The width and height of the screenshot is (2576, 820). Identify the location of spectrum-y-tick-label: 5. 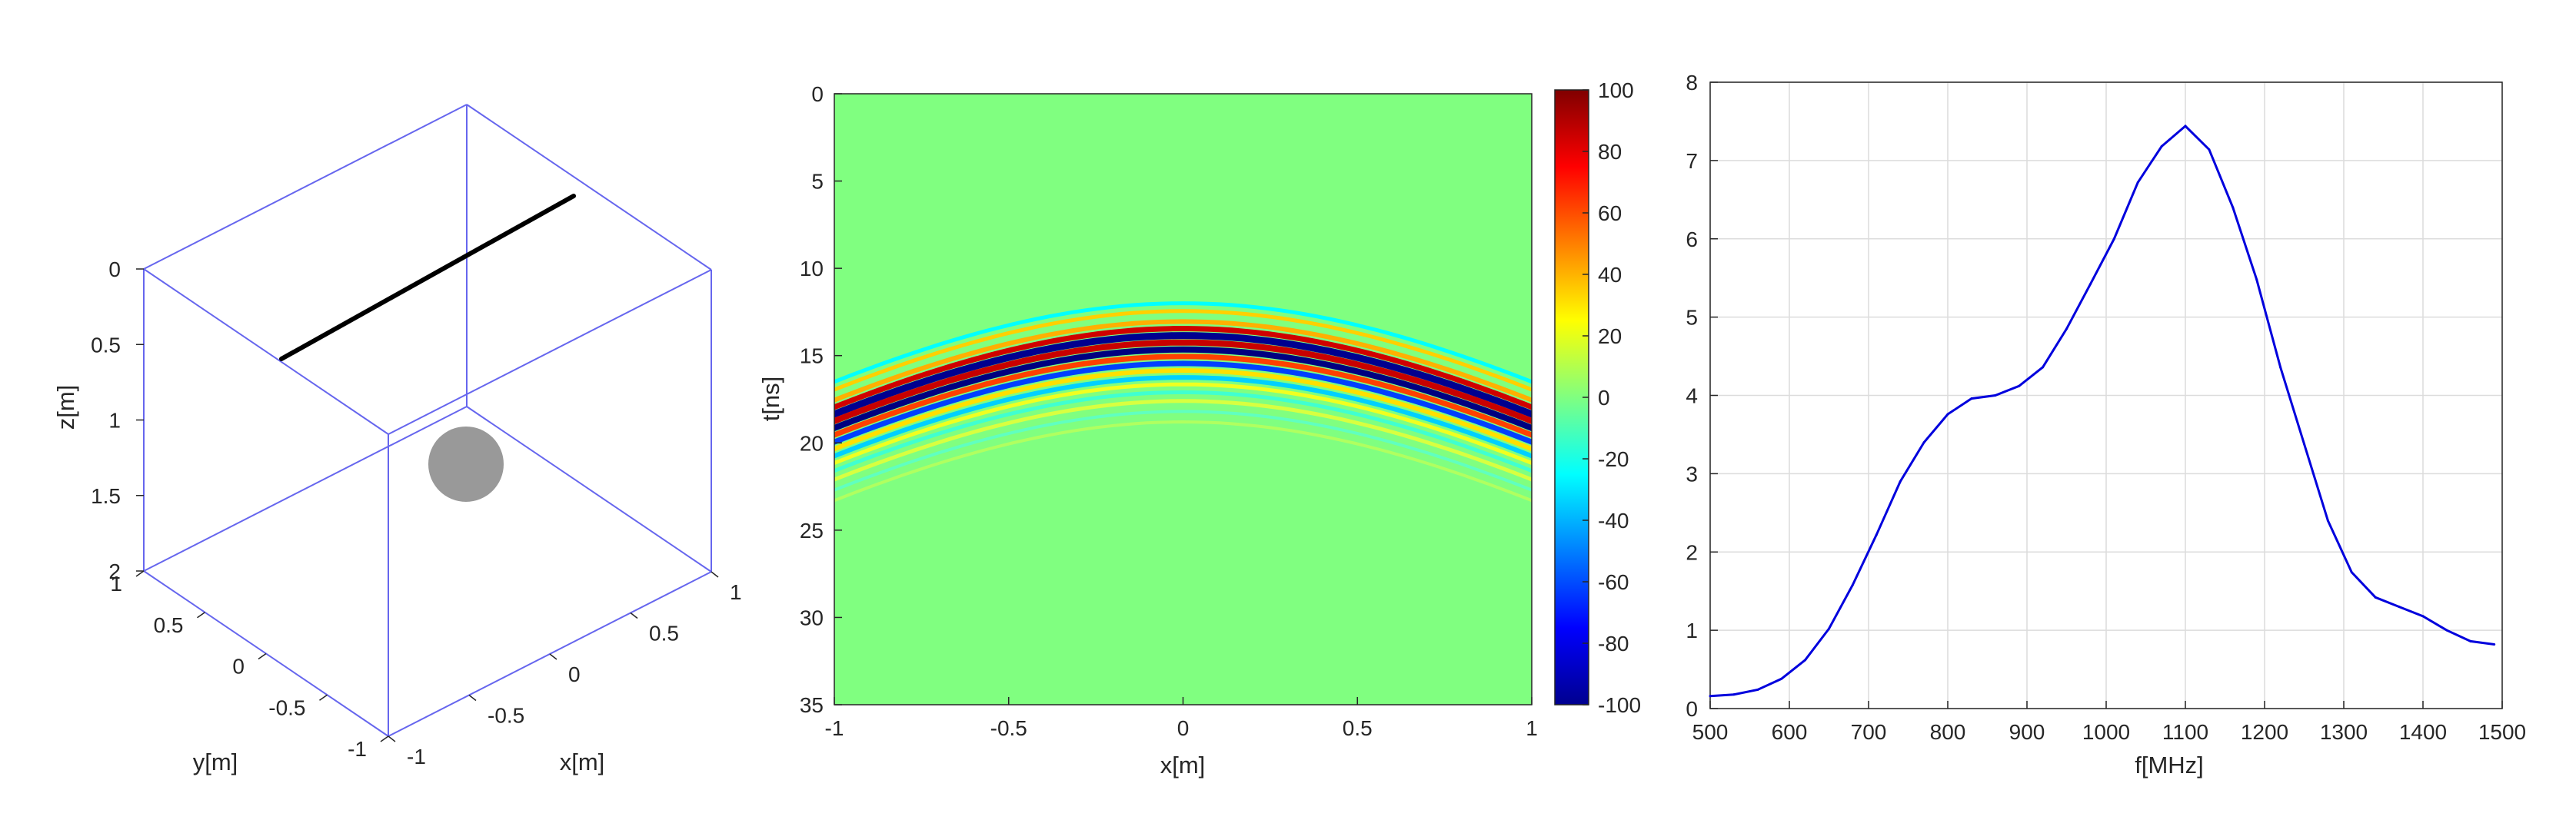
(1692, 318).